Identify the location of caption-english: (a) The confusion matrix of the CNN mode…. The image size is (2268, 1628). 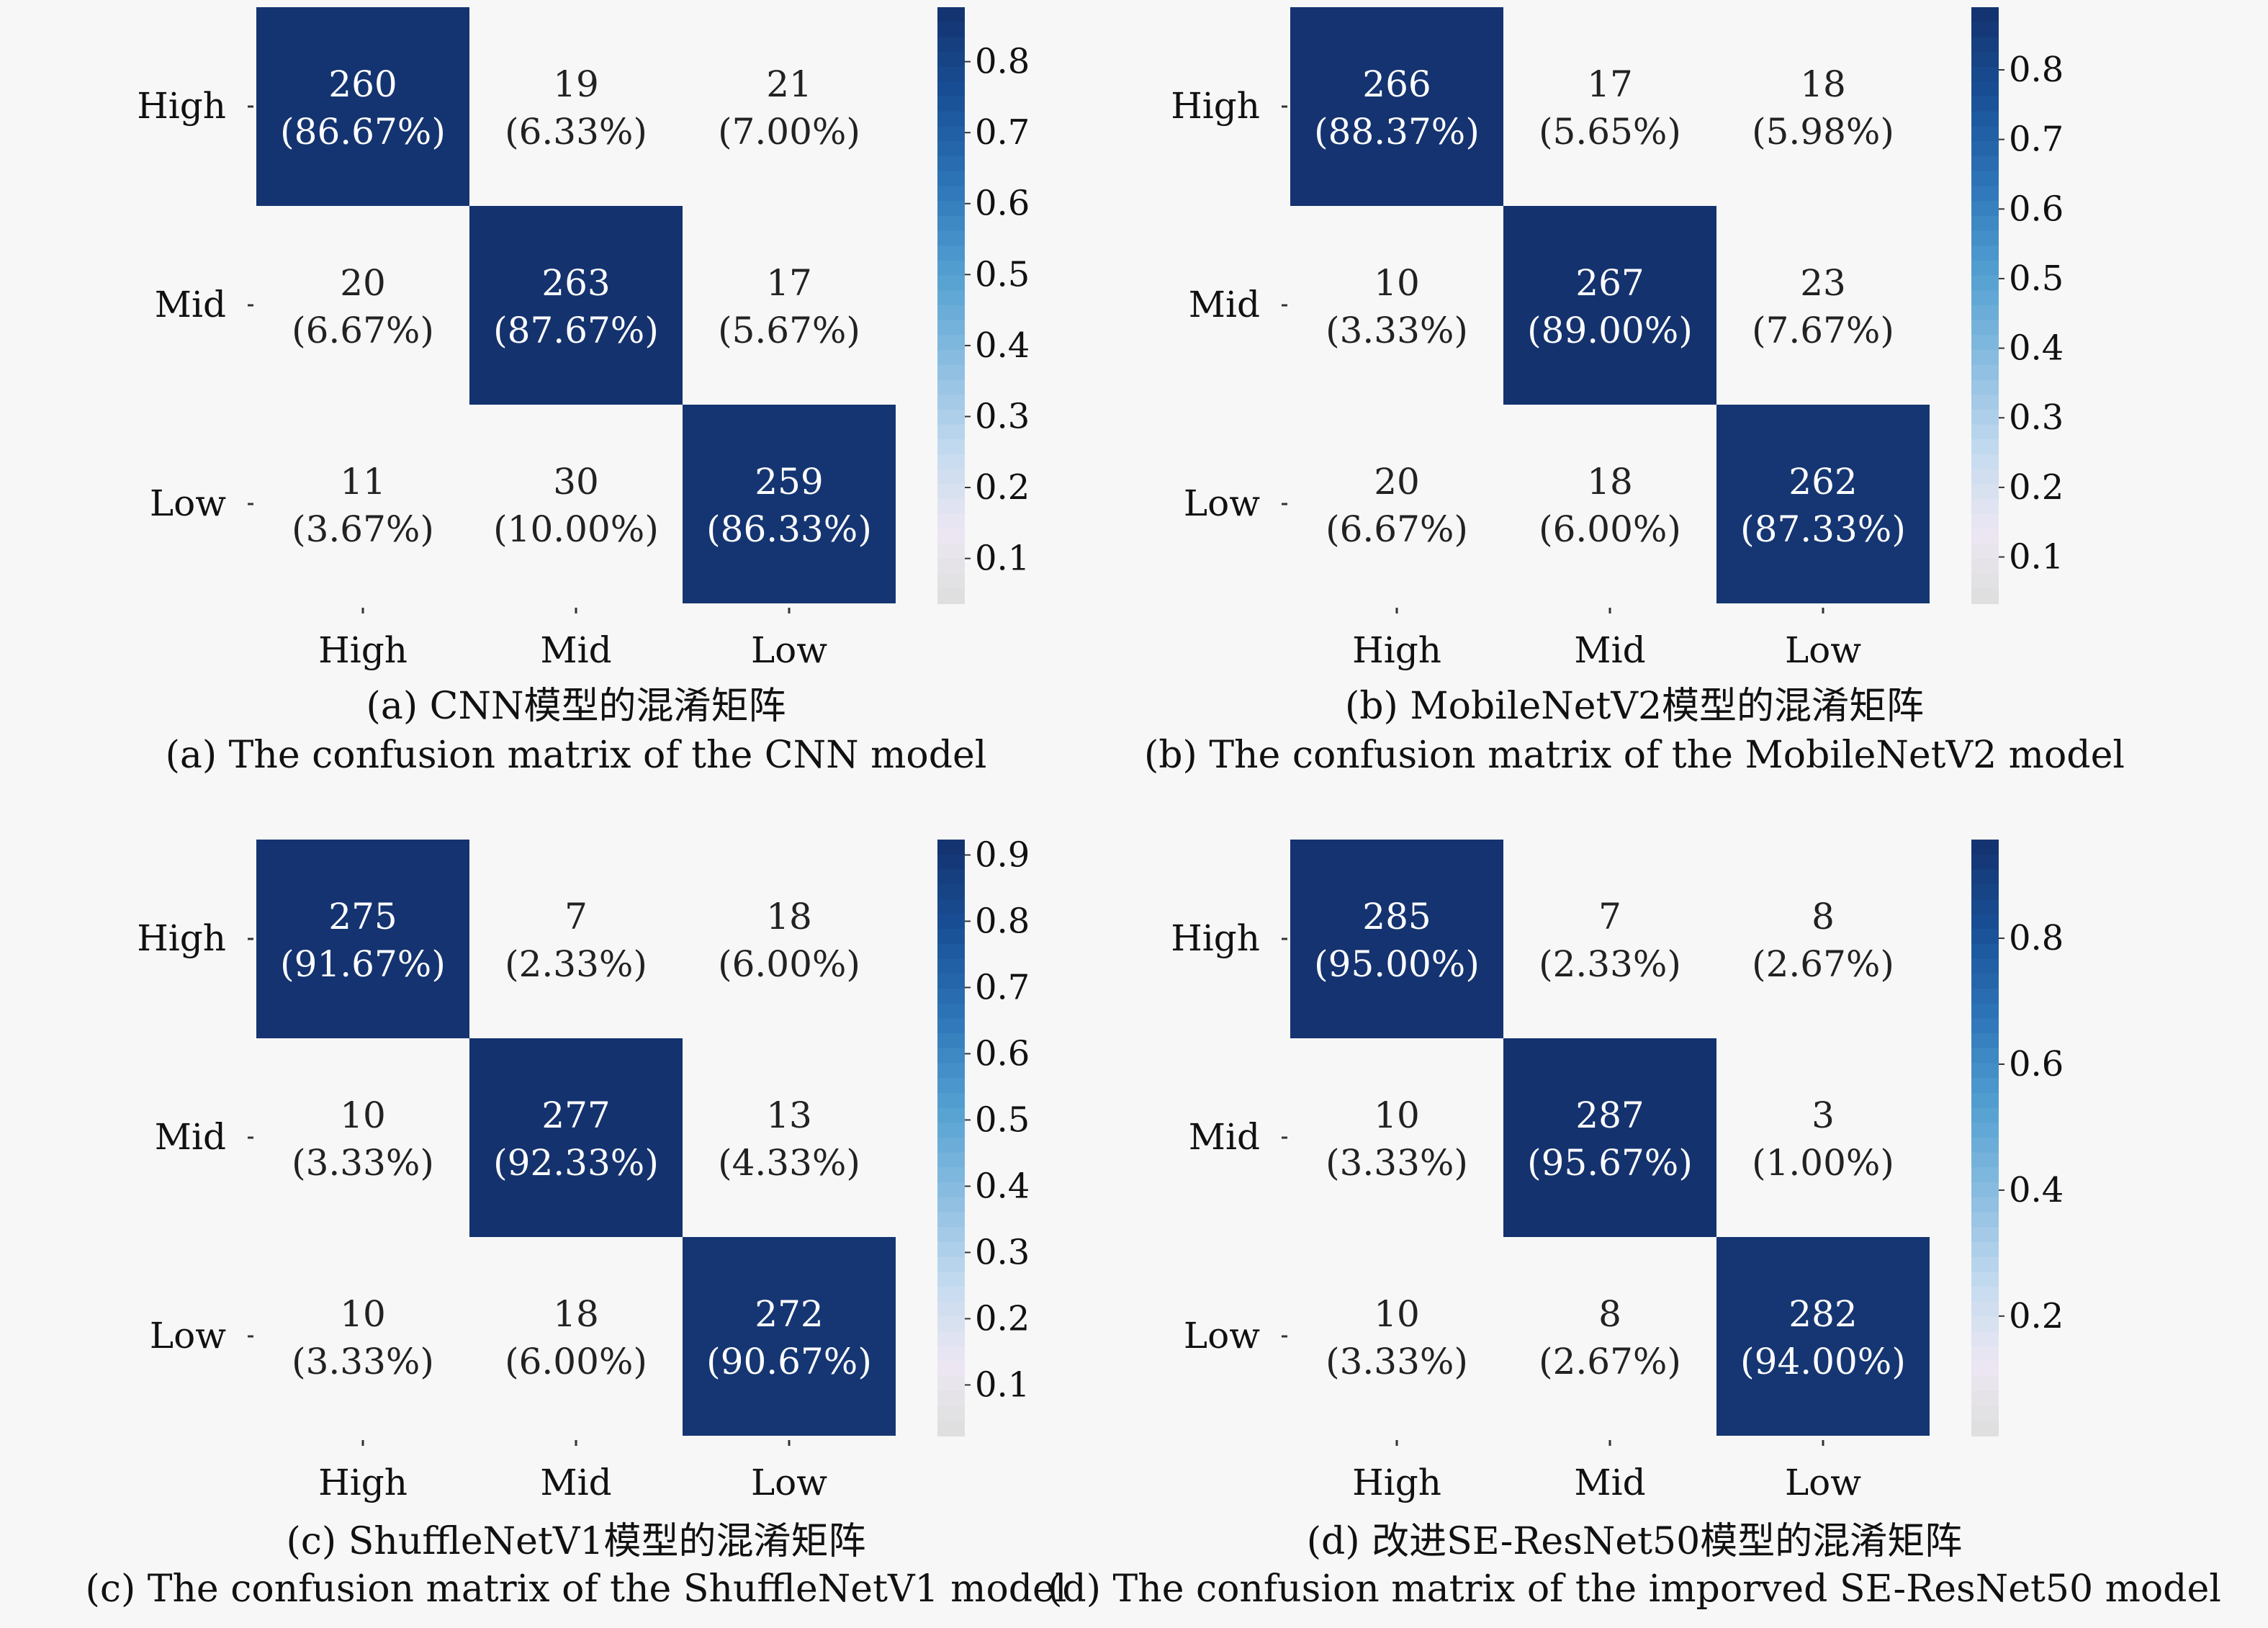
(576, 755).